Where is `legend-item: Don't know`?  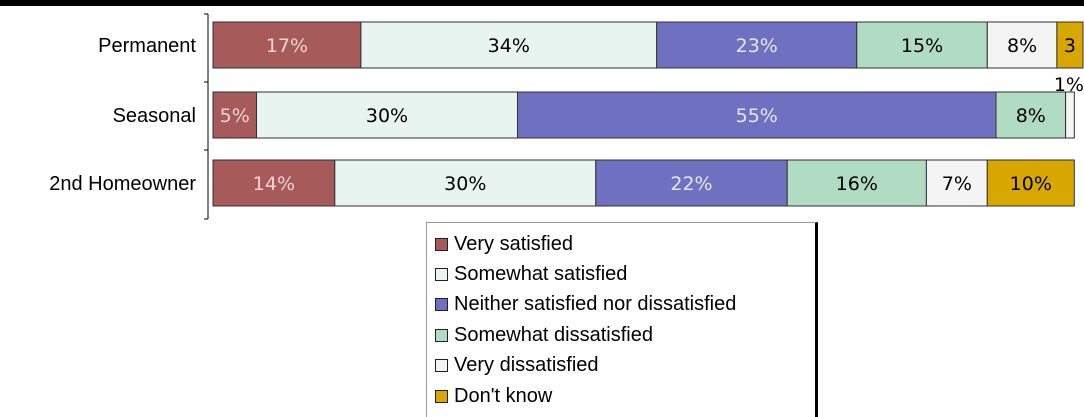
legend-item: Don't know is located at coordinates (625, 396).